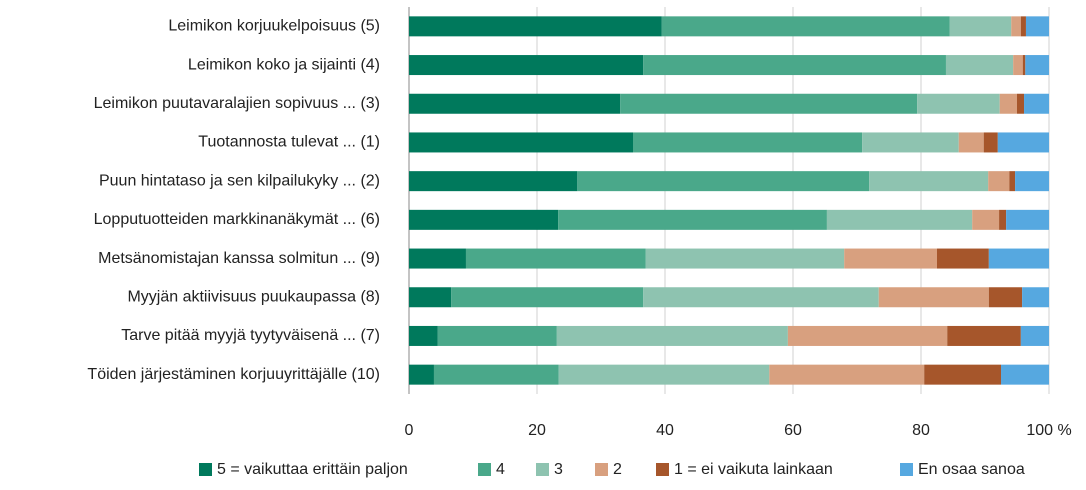 This screenshot has width=1086, height=490. What do you see at coordinates (793, 430) in the screenshot?
I see `x-tick-label: 60` at bounding box center [793, 430].